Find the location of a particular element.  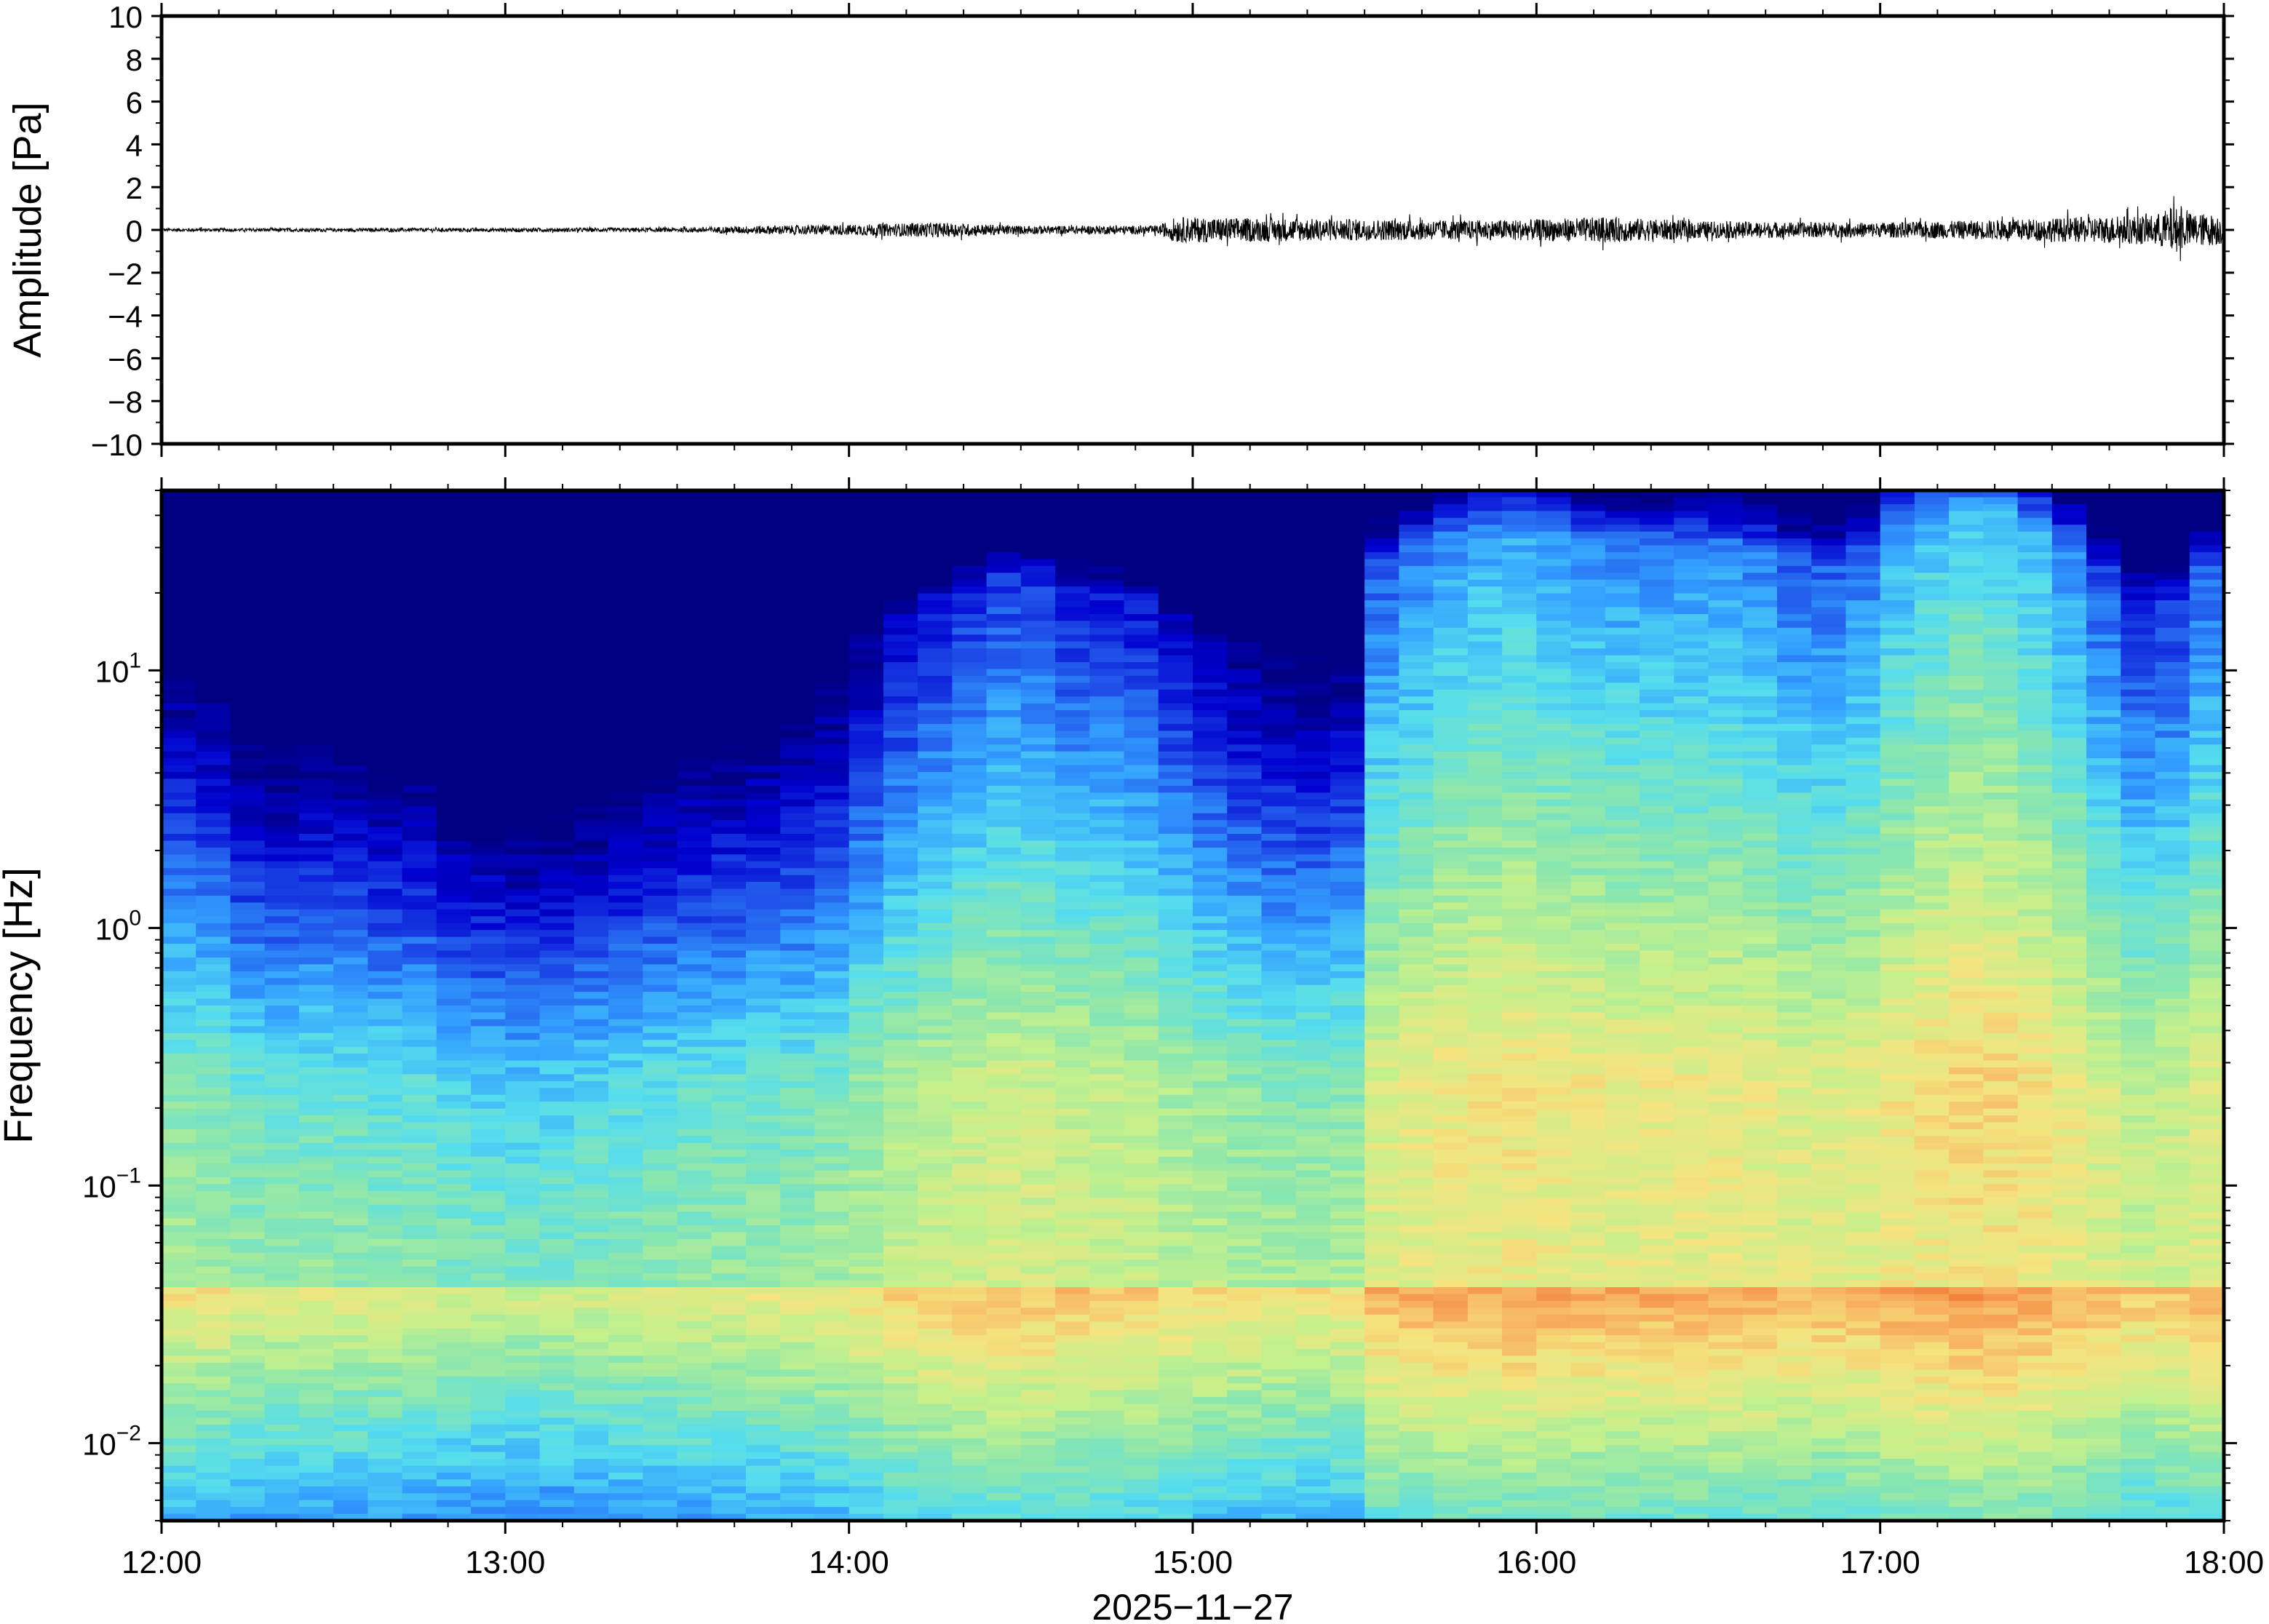

amplitude-tick-label: −2 is located at coordinates (126, 274).